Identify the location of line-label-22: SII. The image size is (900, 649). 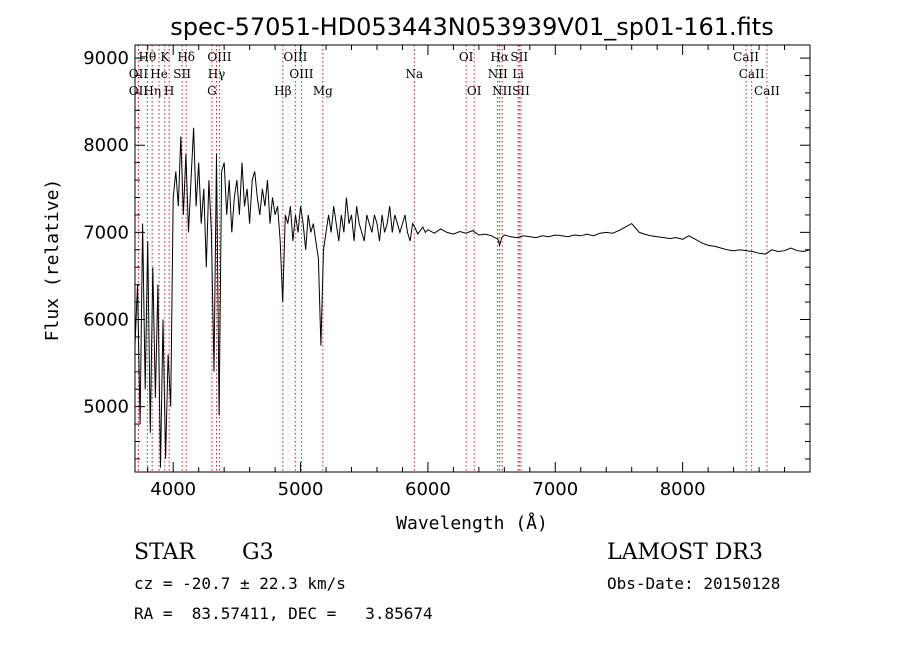
(519, 57).